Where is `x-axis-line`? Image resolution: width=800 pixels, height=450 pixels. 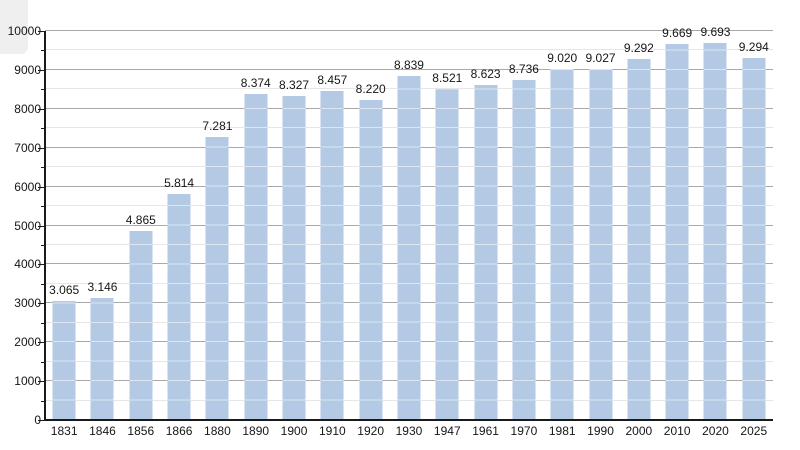 x-axis-line is located at coordinates (408, 420).